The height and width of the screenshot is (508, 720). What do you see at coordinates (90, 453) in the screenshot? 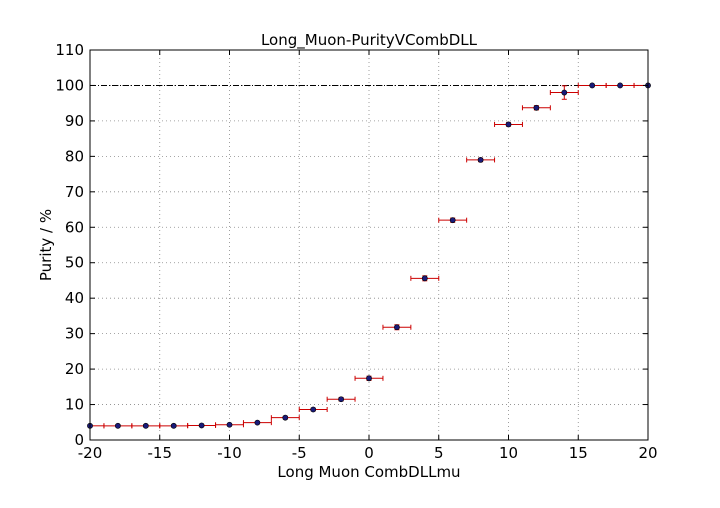
I see `x-tick-label: -20` at bounding box center [90, 453].